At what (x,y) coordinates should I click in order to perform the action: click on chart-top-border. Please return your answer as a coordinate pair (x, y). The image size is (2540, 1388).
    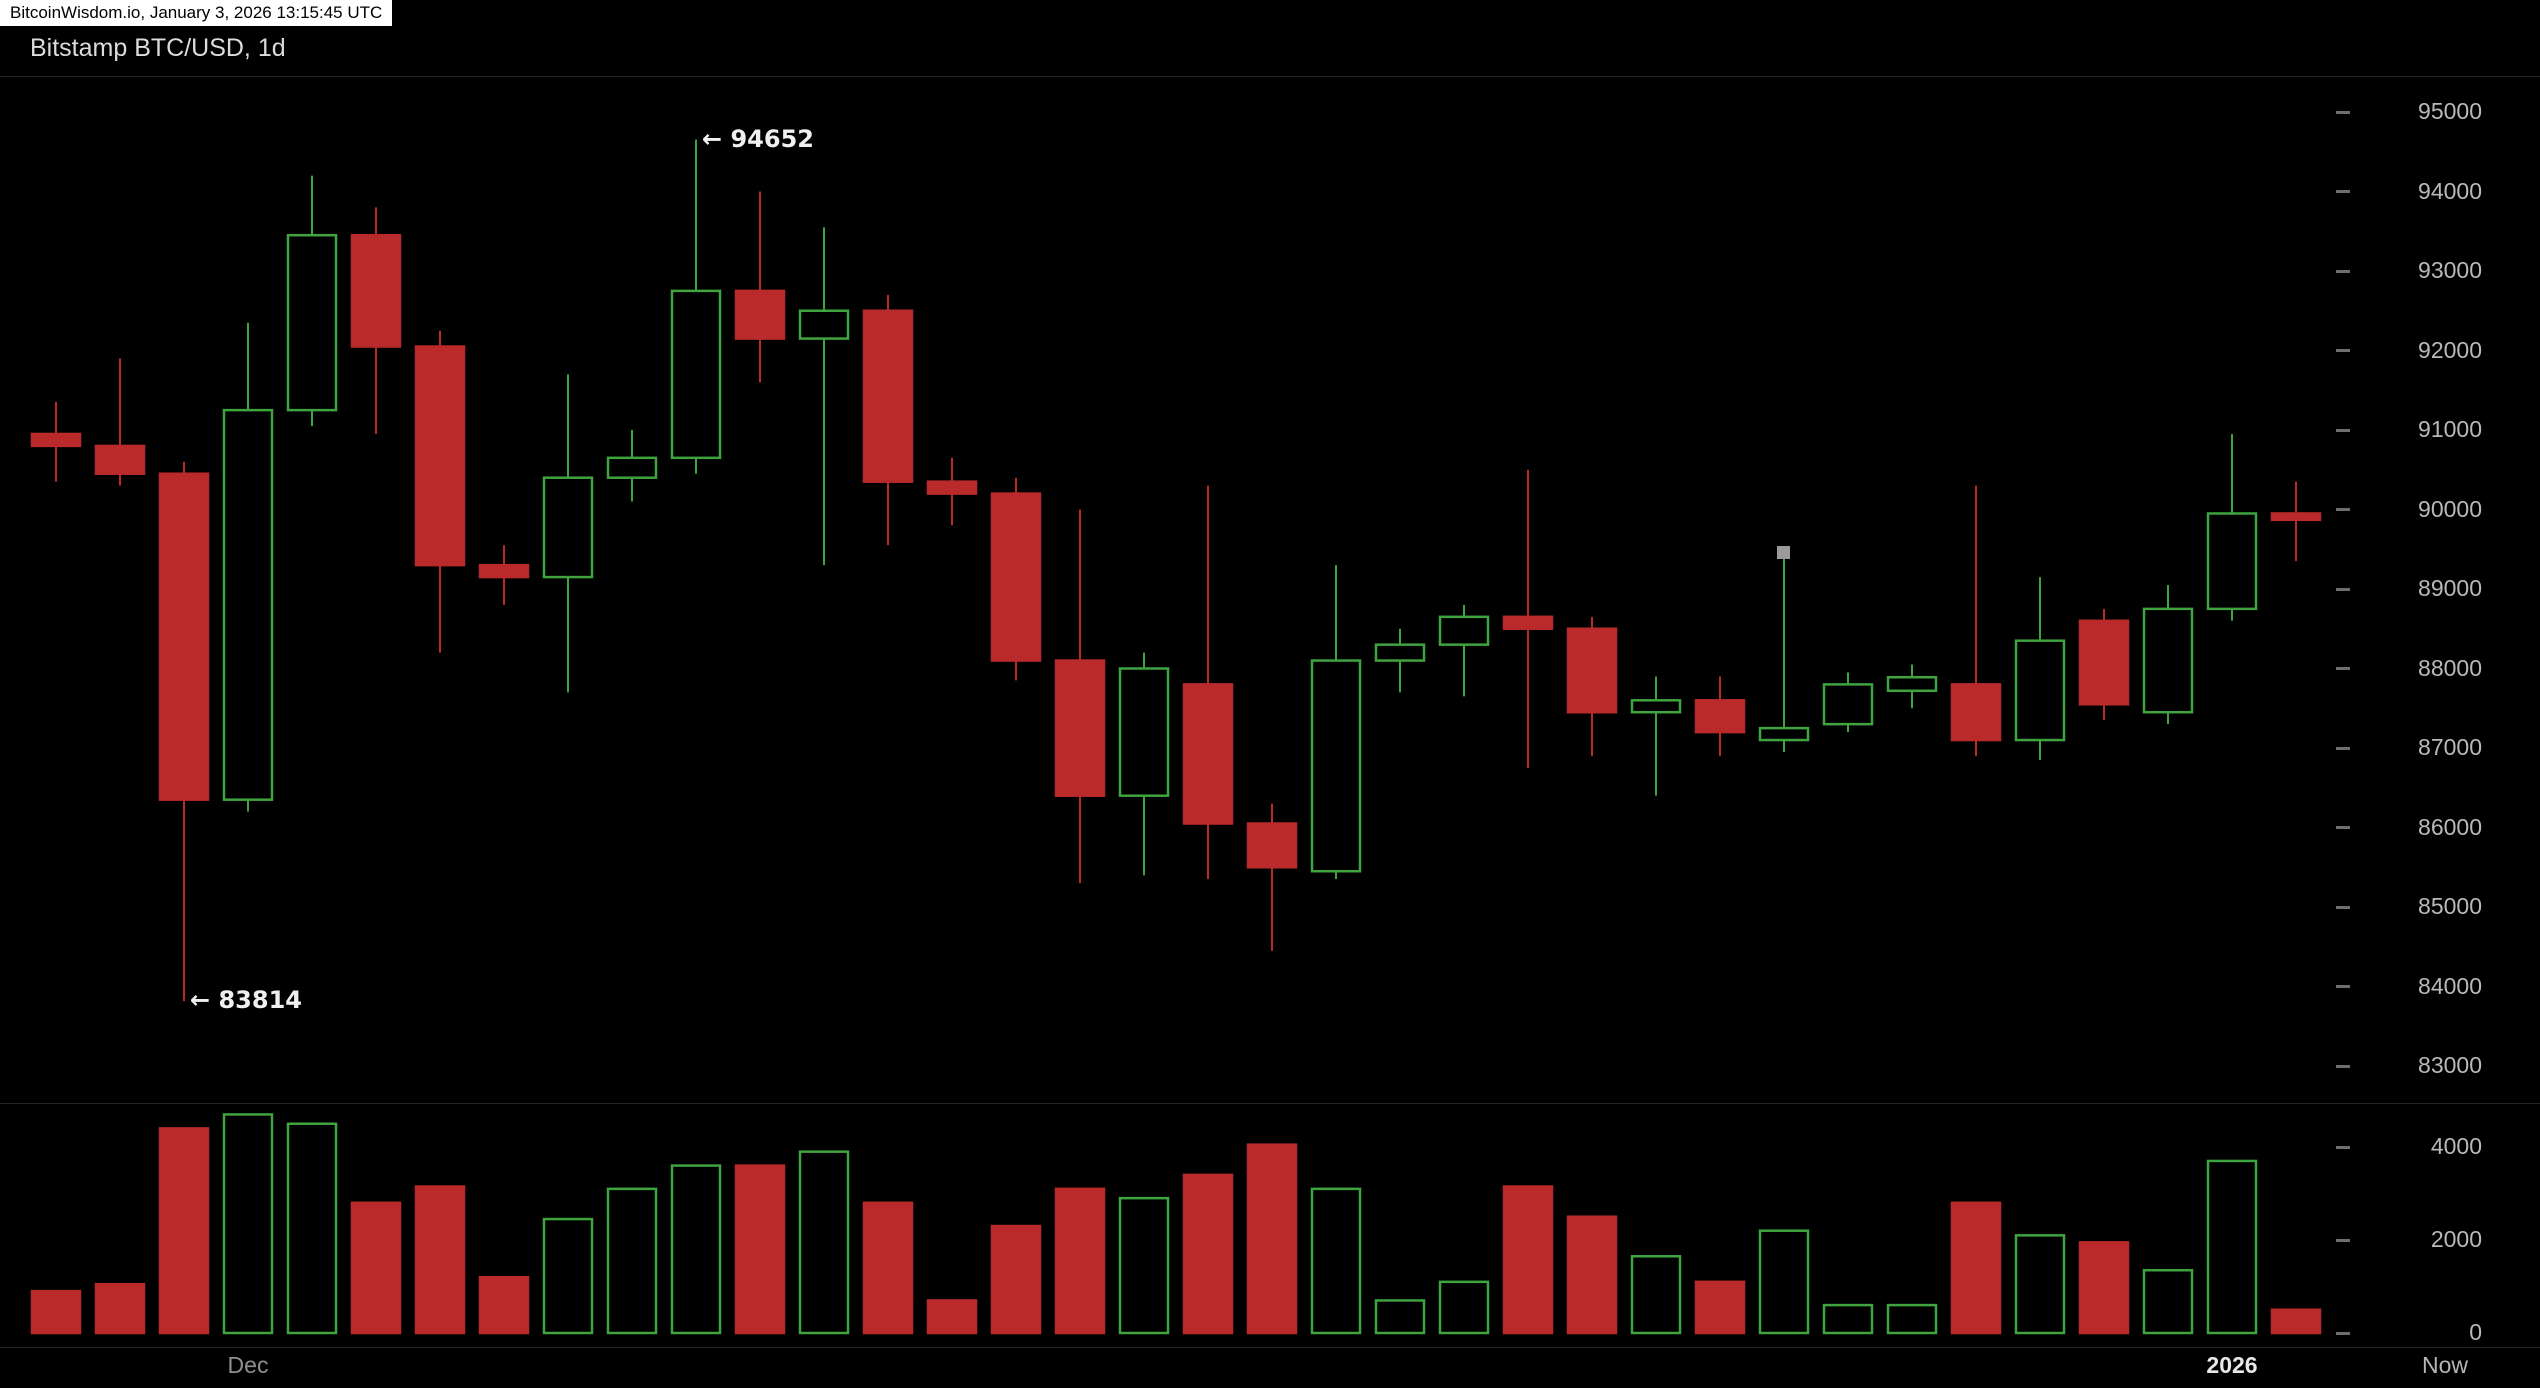
    Looking at the image, I should click on (1270, 76).